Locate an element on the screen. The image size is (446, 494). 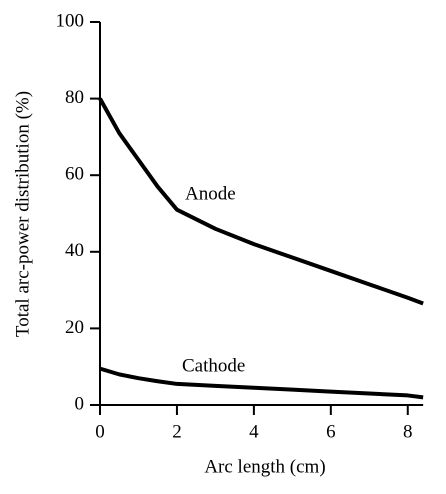
y-tick-label: 100 is located at coordinates (70, 20).